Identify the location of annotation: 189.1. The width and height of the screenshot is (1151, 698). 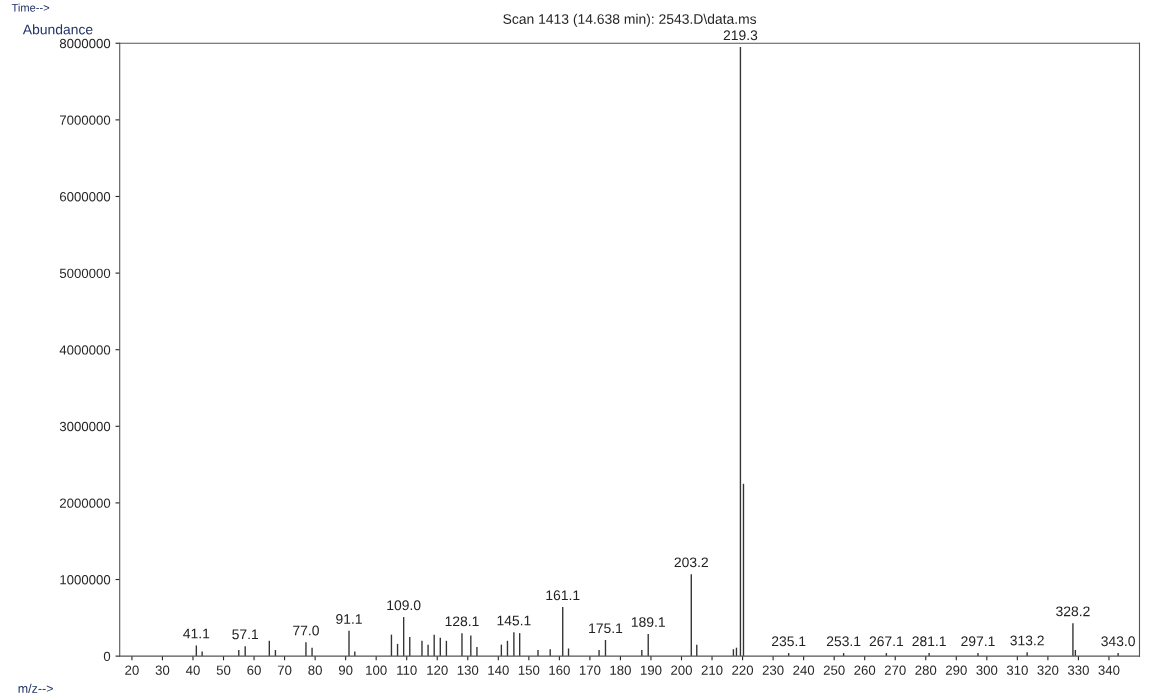
(648, 622).